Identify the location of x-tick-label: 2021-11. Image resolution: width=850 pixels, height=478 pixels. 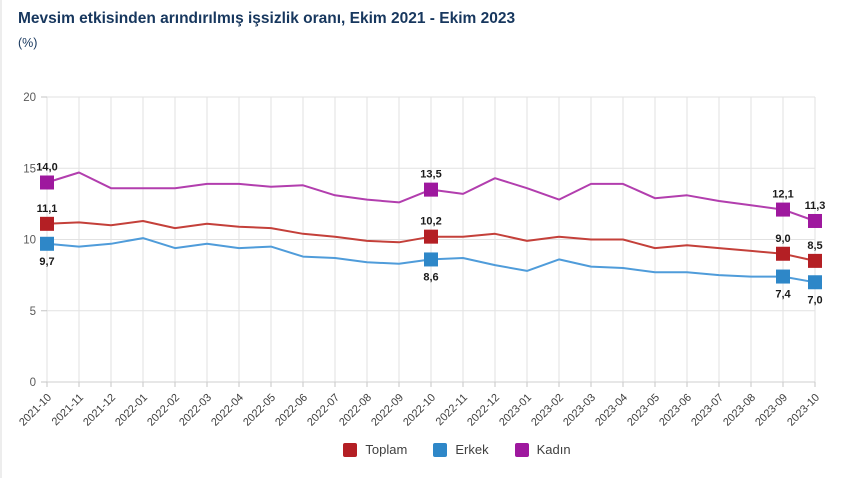
(68, 410).